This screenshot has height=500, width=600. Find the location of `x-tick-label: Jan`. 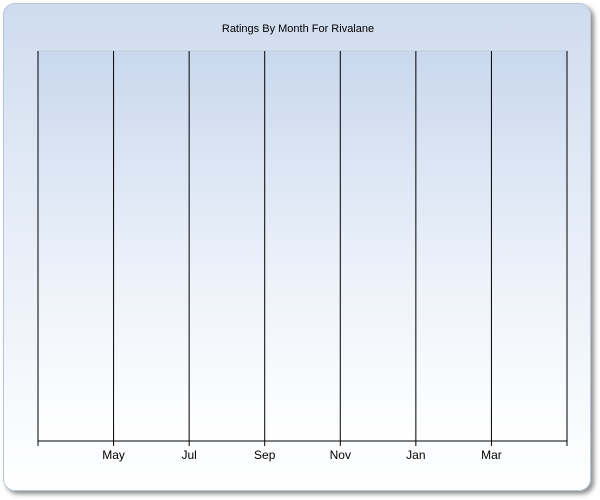

x-tick-label: Jan is located at coordinates (415, 455).